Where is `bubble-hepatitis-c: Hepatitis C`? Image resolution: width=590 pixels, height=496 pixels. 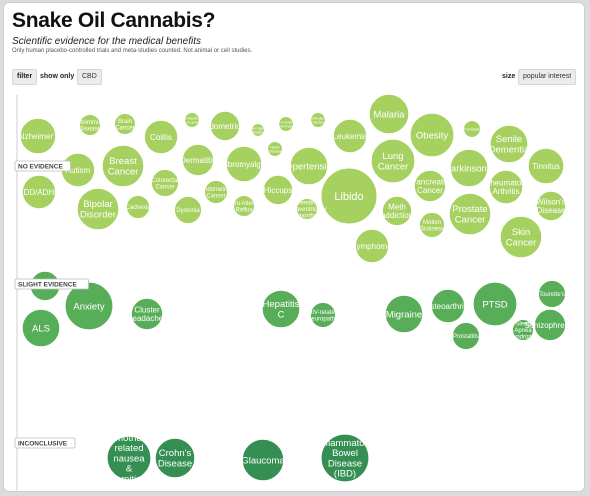
bubble-hepatitis-c: Hepatitis C is located at coordinates (281, 309).